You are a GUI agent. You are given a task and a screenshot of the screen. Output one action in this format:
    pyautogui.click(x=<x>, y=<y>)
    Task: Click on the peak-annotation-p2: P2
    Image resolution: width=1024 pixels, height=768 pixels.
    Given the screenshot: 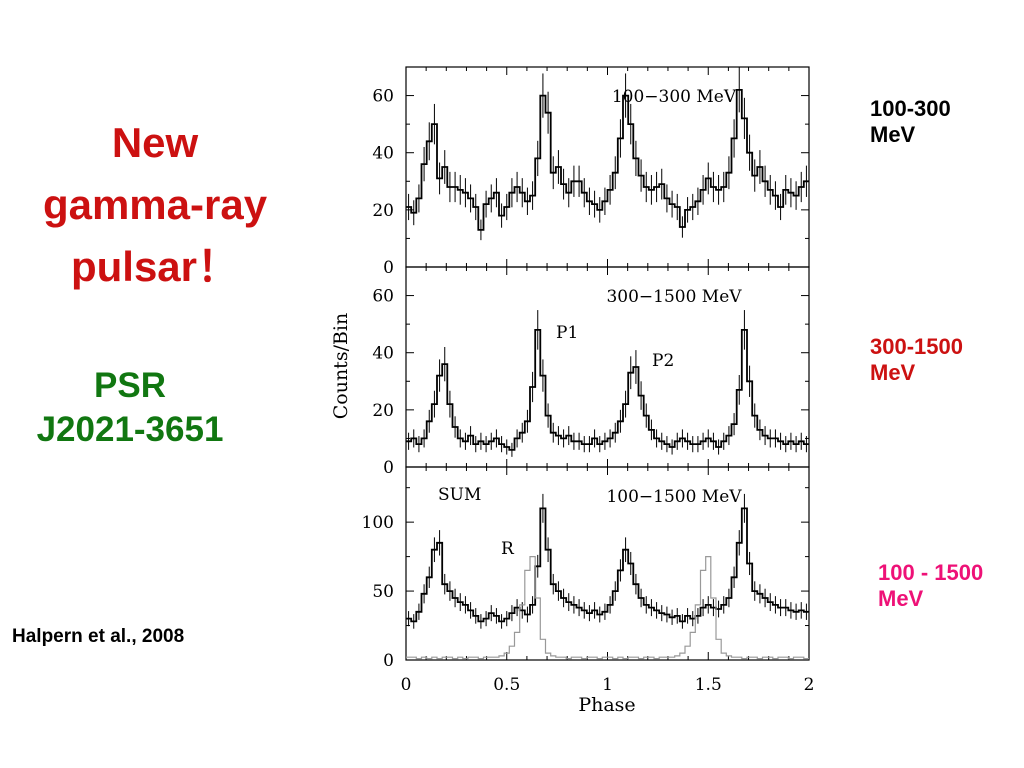 What is the action you would take?
    pyautogui.click(x=663, y=361)
    